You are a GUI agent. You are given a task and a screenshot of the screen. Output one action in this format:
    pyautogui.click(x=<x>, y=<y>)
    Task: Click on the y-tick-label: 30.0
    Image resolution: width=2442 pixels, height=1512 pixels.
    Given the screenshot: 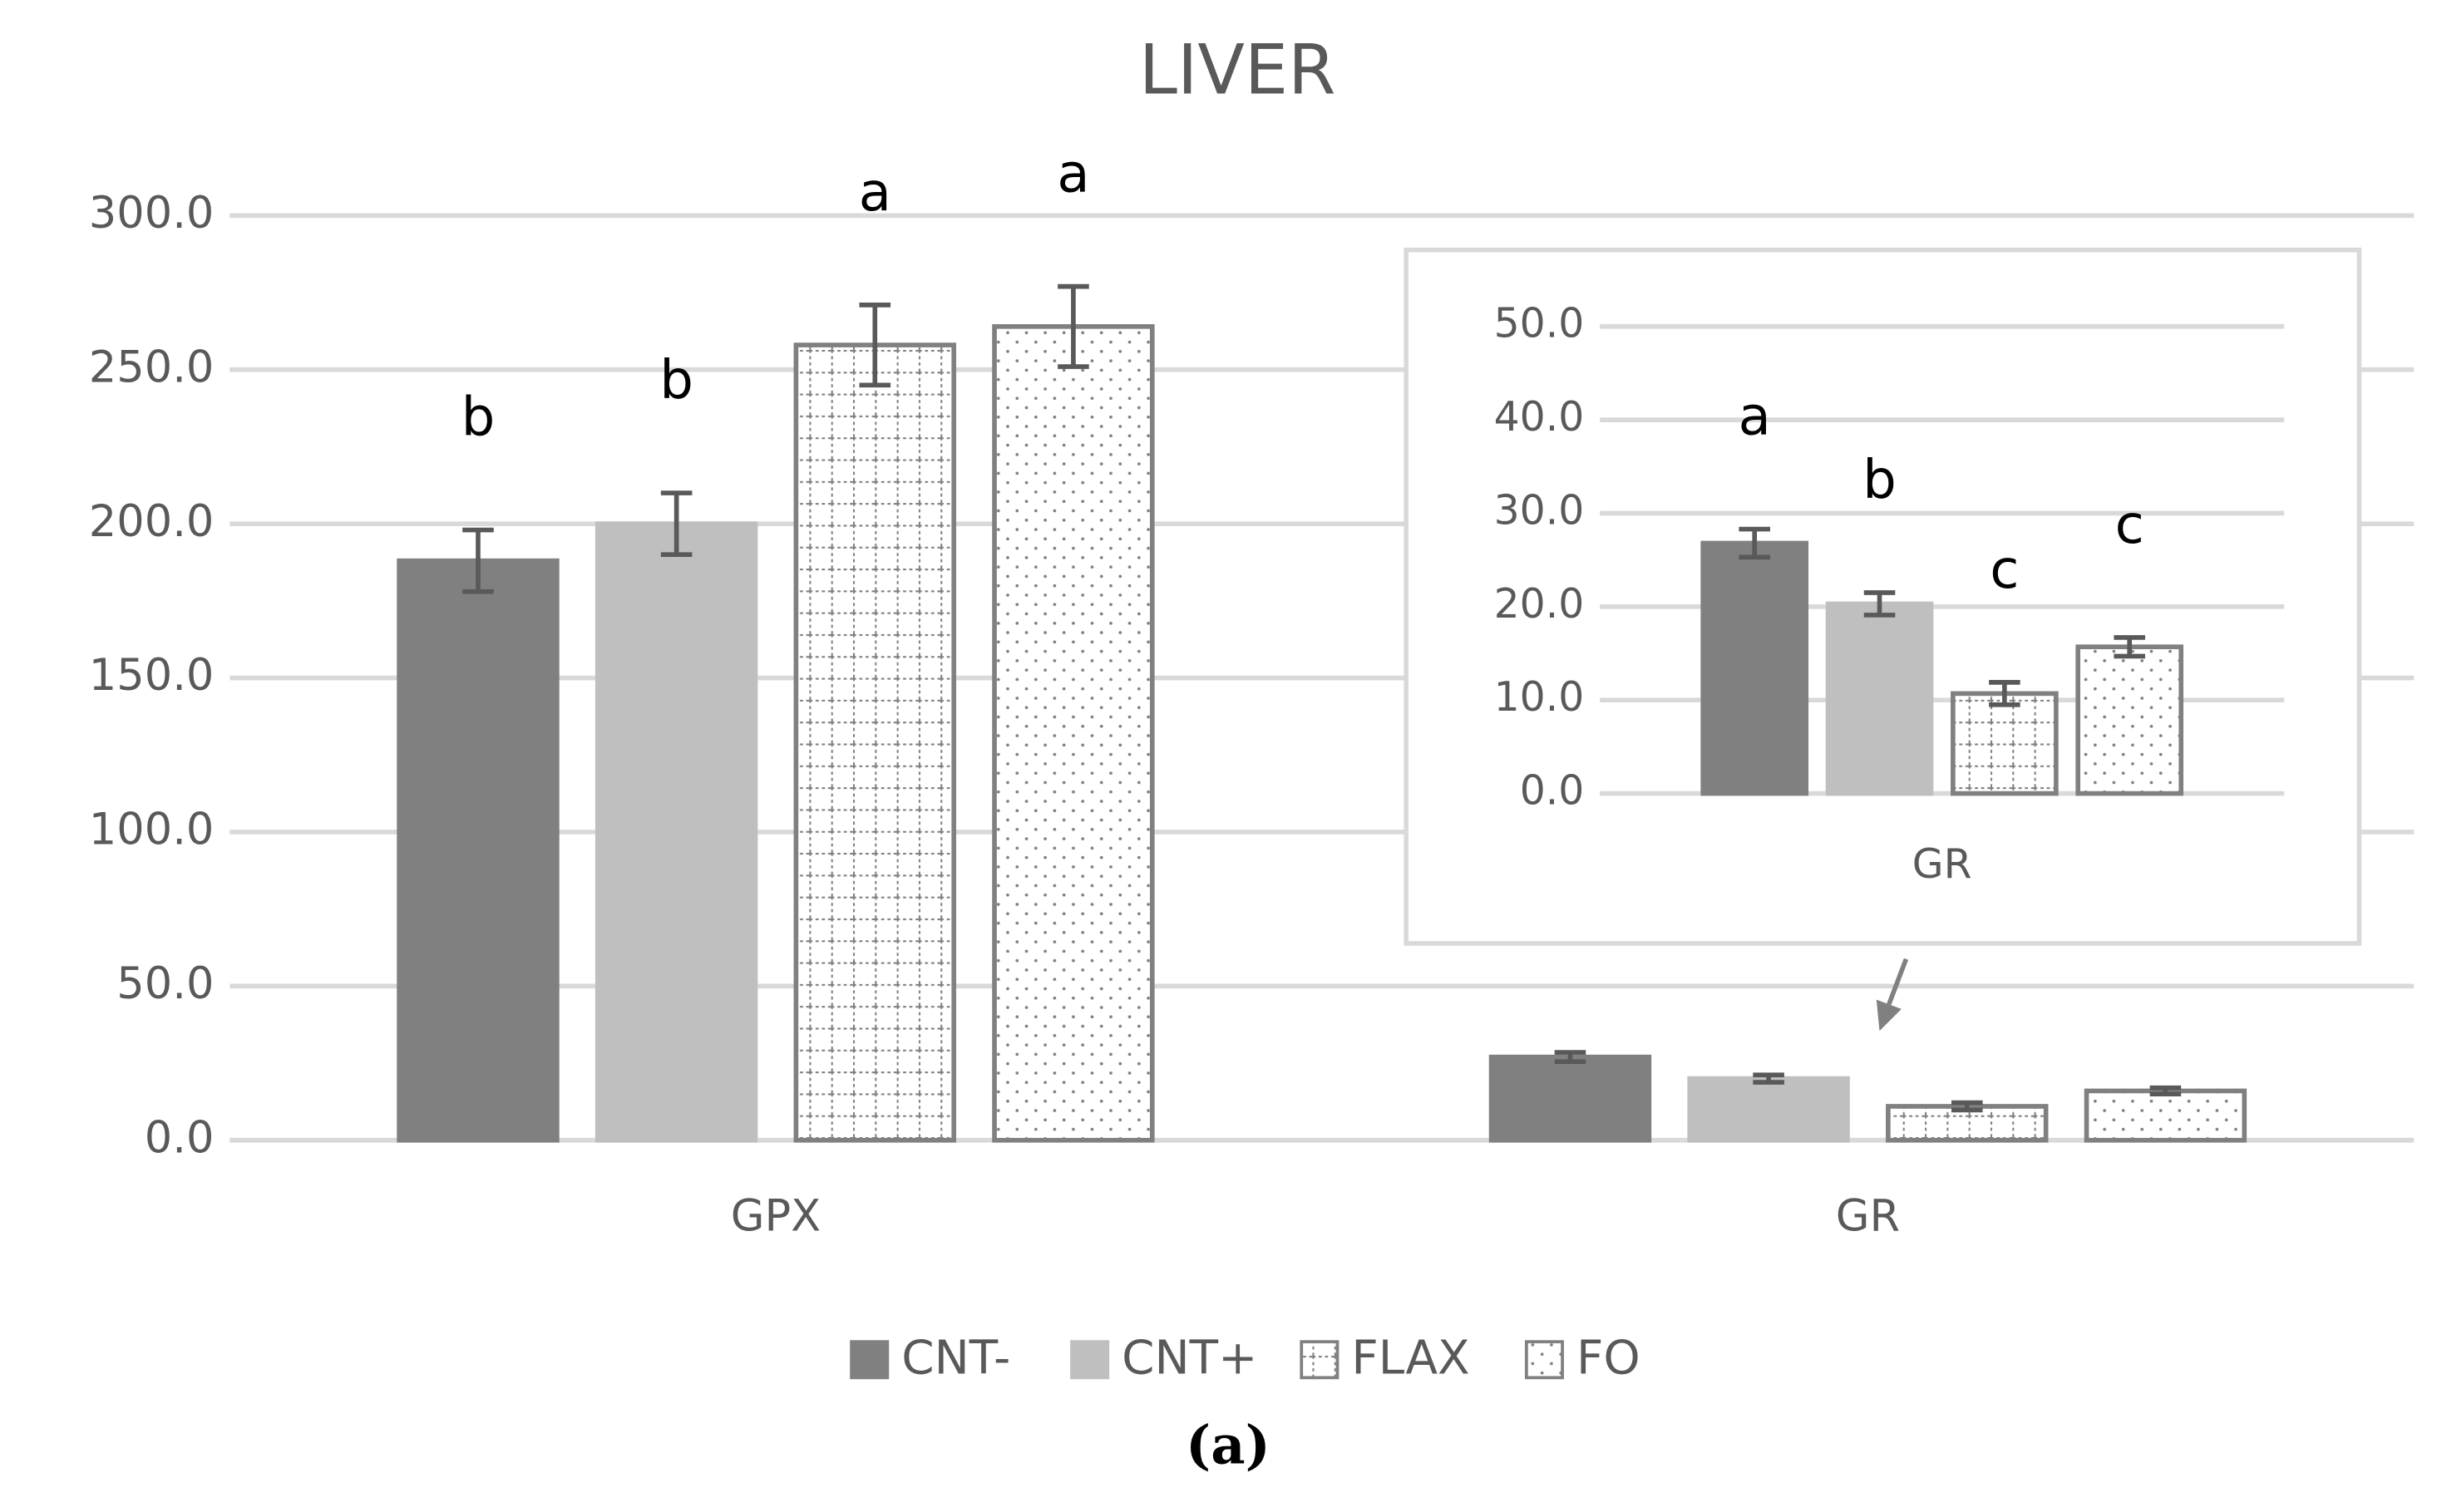 What is the action you would take?
    pyautogui.click(x=1539, y=510)
    